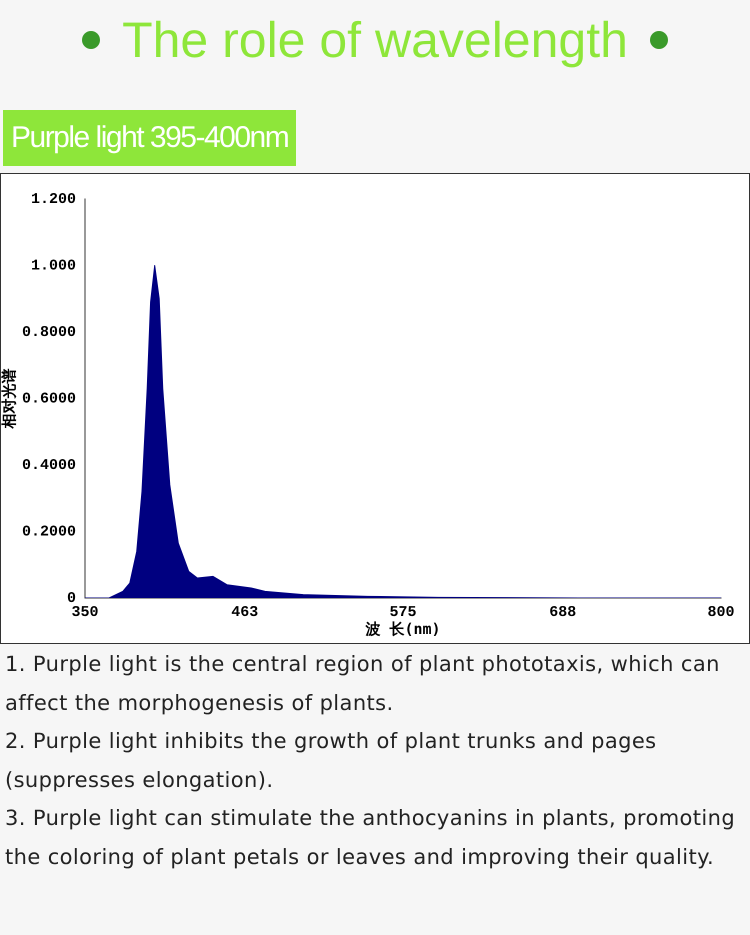 The width and height of the screenshot is (750, 935). What do you see at coordinates (562, 612) in the screenshot?
I see `x-tick-label: 688` at bounding box center [562, 612].